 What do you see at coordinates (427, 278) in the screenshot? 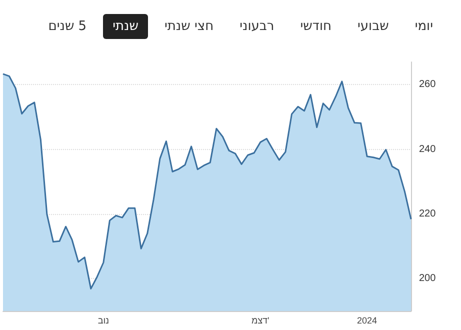
I see `y-tick-label: 200` at bounding box center [427, 278].